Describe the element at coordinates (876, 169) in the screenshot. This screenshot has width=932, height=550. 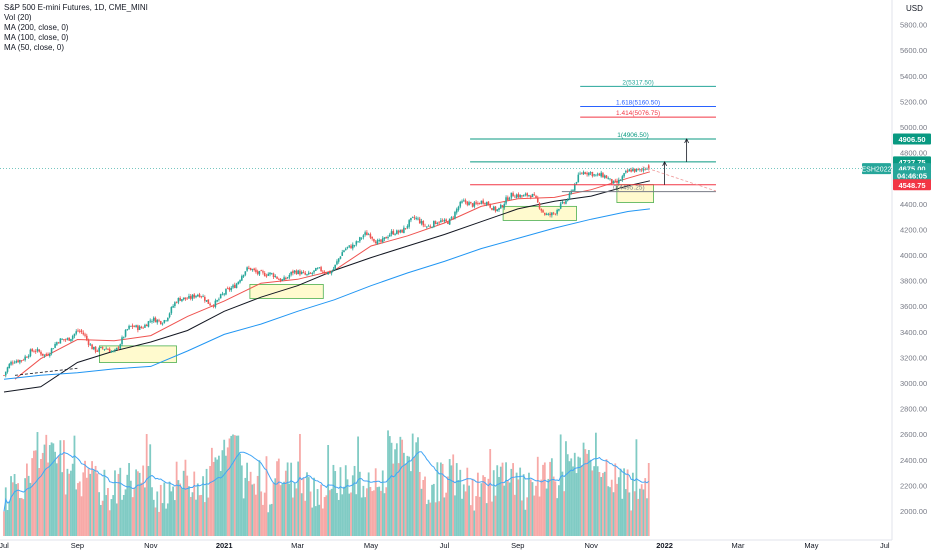
I see `symbol-badge` at that location.